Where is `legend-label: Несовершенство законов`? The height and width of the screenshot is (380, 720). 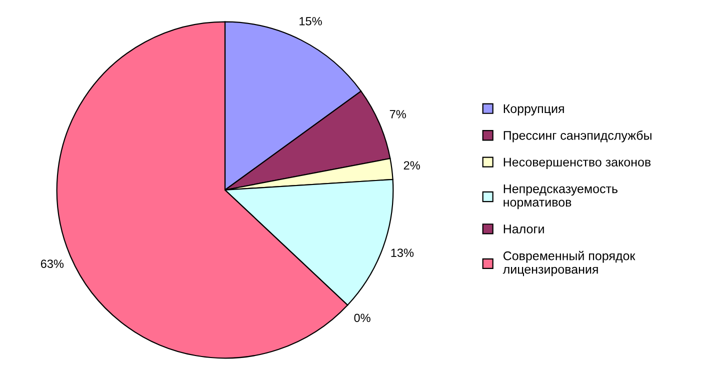 legend-label: Несовершенство законов is located at coordinates (577, 164).